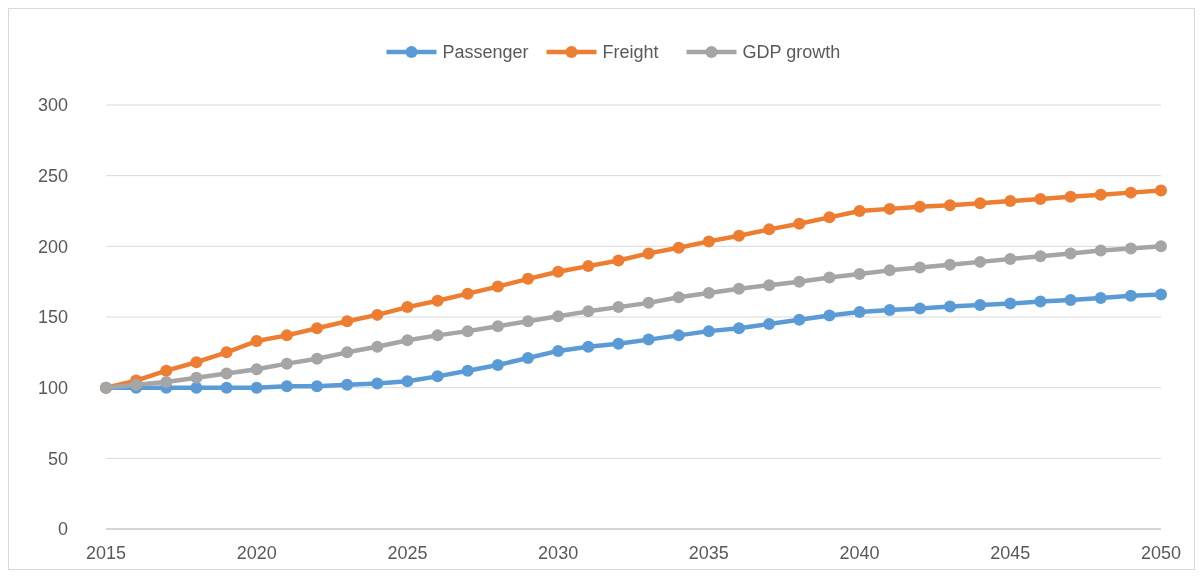 This screenshot has height=578, width=1203. Describe the element at coordinates (52, 387) in the screenshot. I see `y-tick-label: 100` at that location.